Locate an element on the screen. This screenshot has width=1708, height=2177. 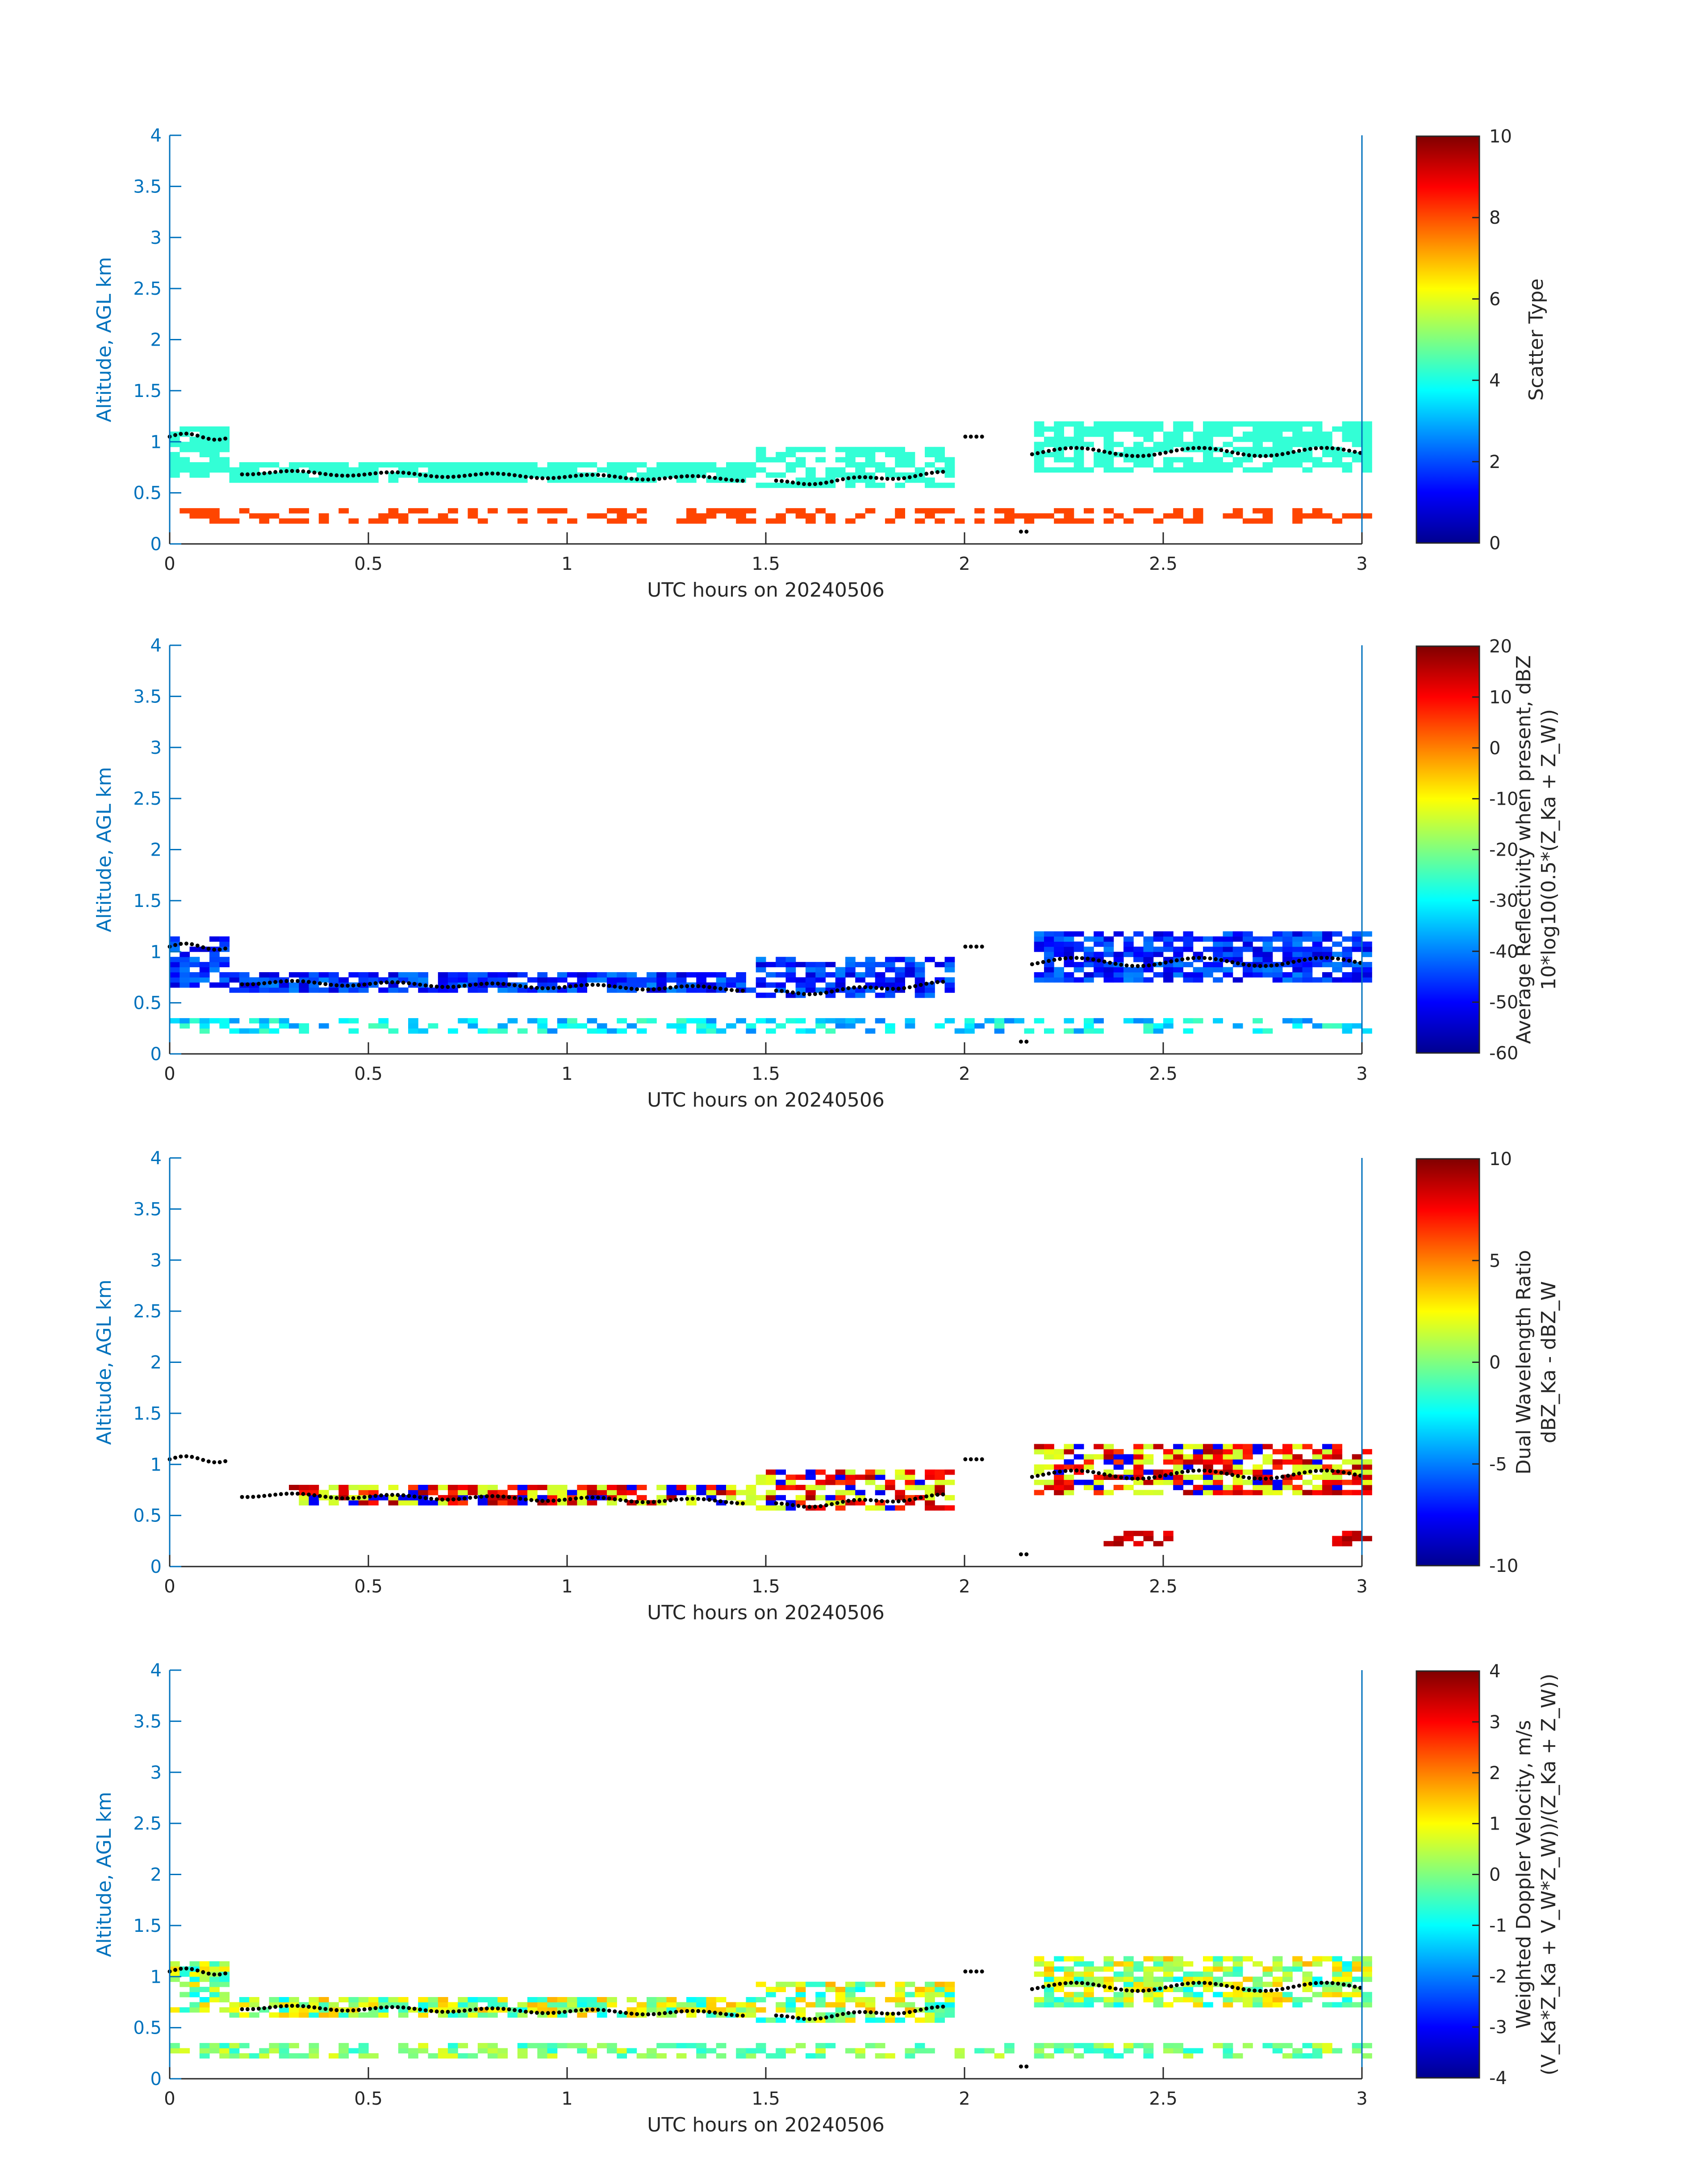
y-axis-label: Altitude, AGL km is located at coordinates (104, 1874).